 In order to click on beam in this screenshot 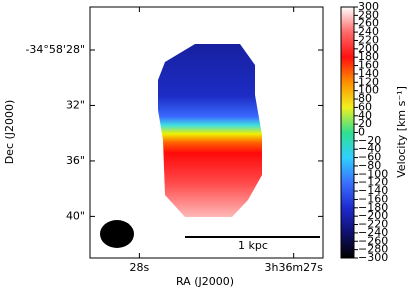, I will do `click(117, 234)`.